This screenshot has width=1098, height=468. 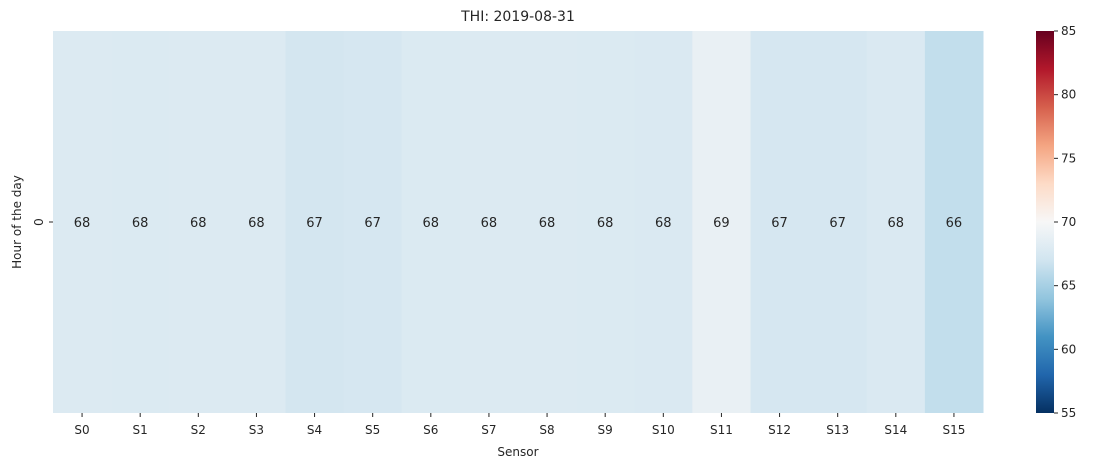 What do you see at coordinates (1068, 222) in the screenshot?
I see `colorbar-tick-label: 70` at bounding box center [1068, 222].